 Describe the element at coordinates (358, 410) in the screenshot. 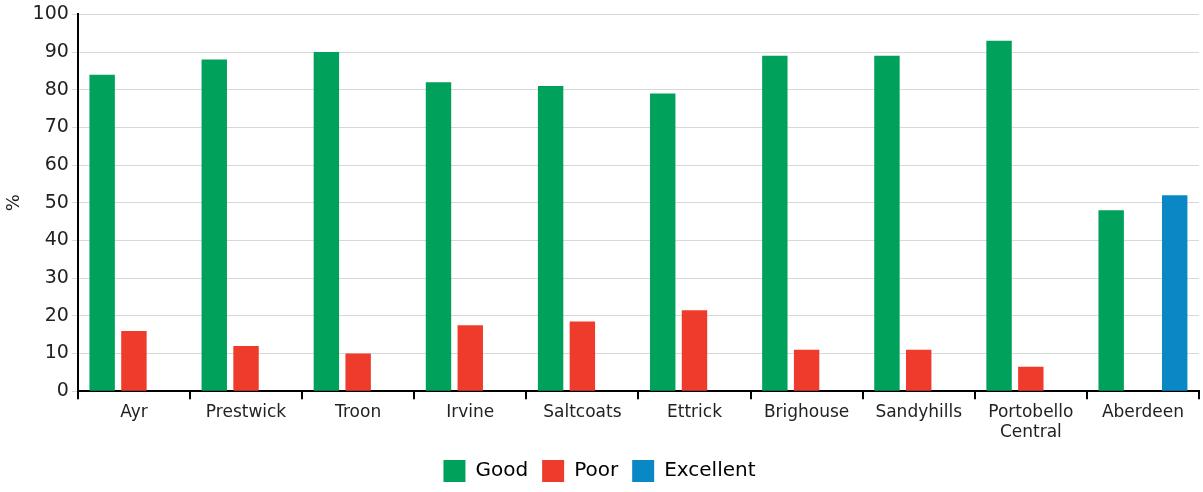

I see `x-tick-label: Troon` at that location.